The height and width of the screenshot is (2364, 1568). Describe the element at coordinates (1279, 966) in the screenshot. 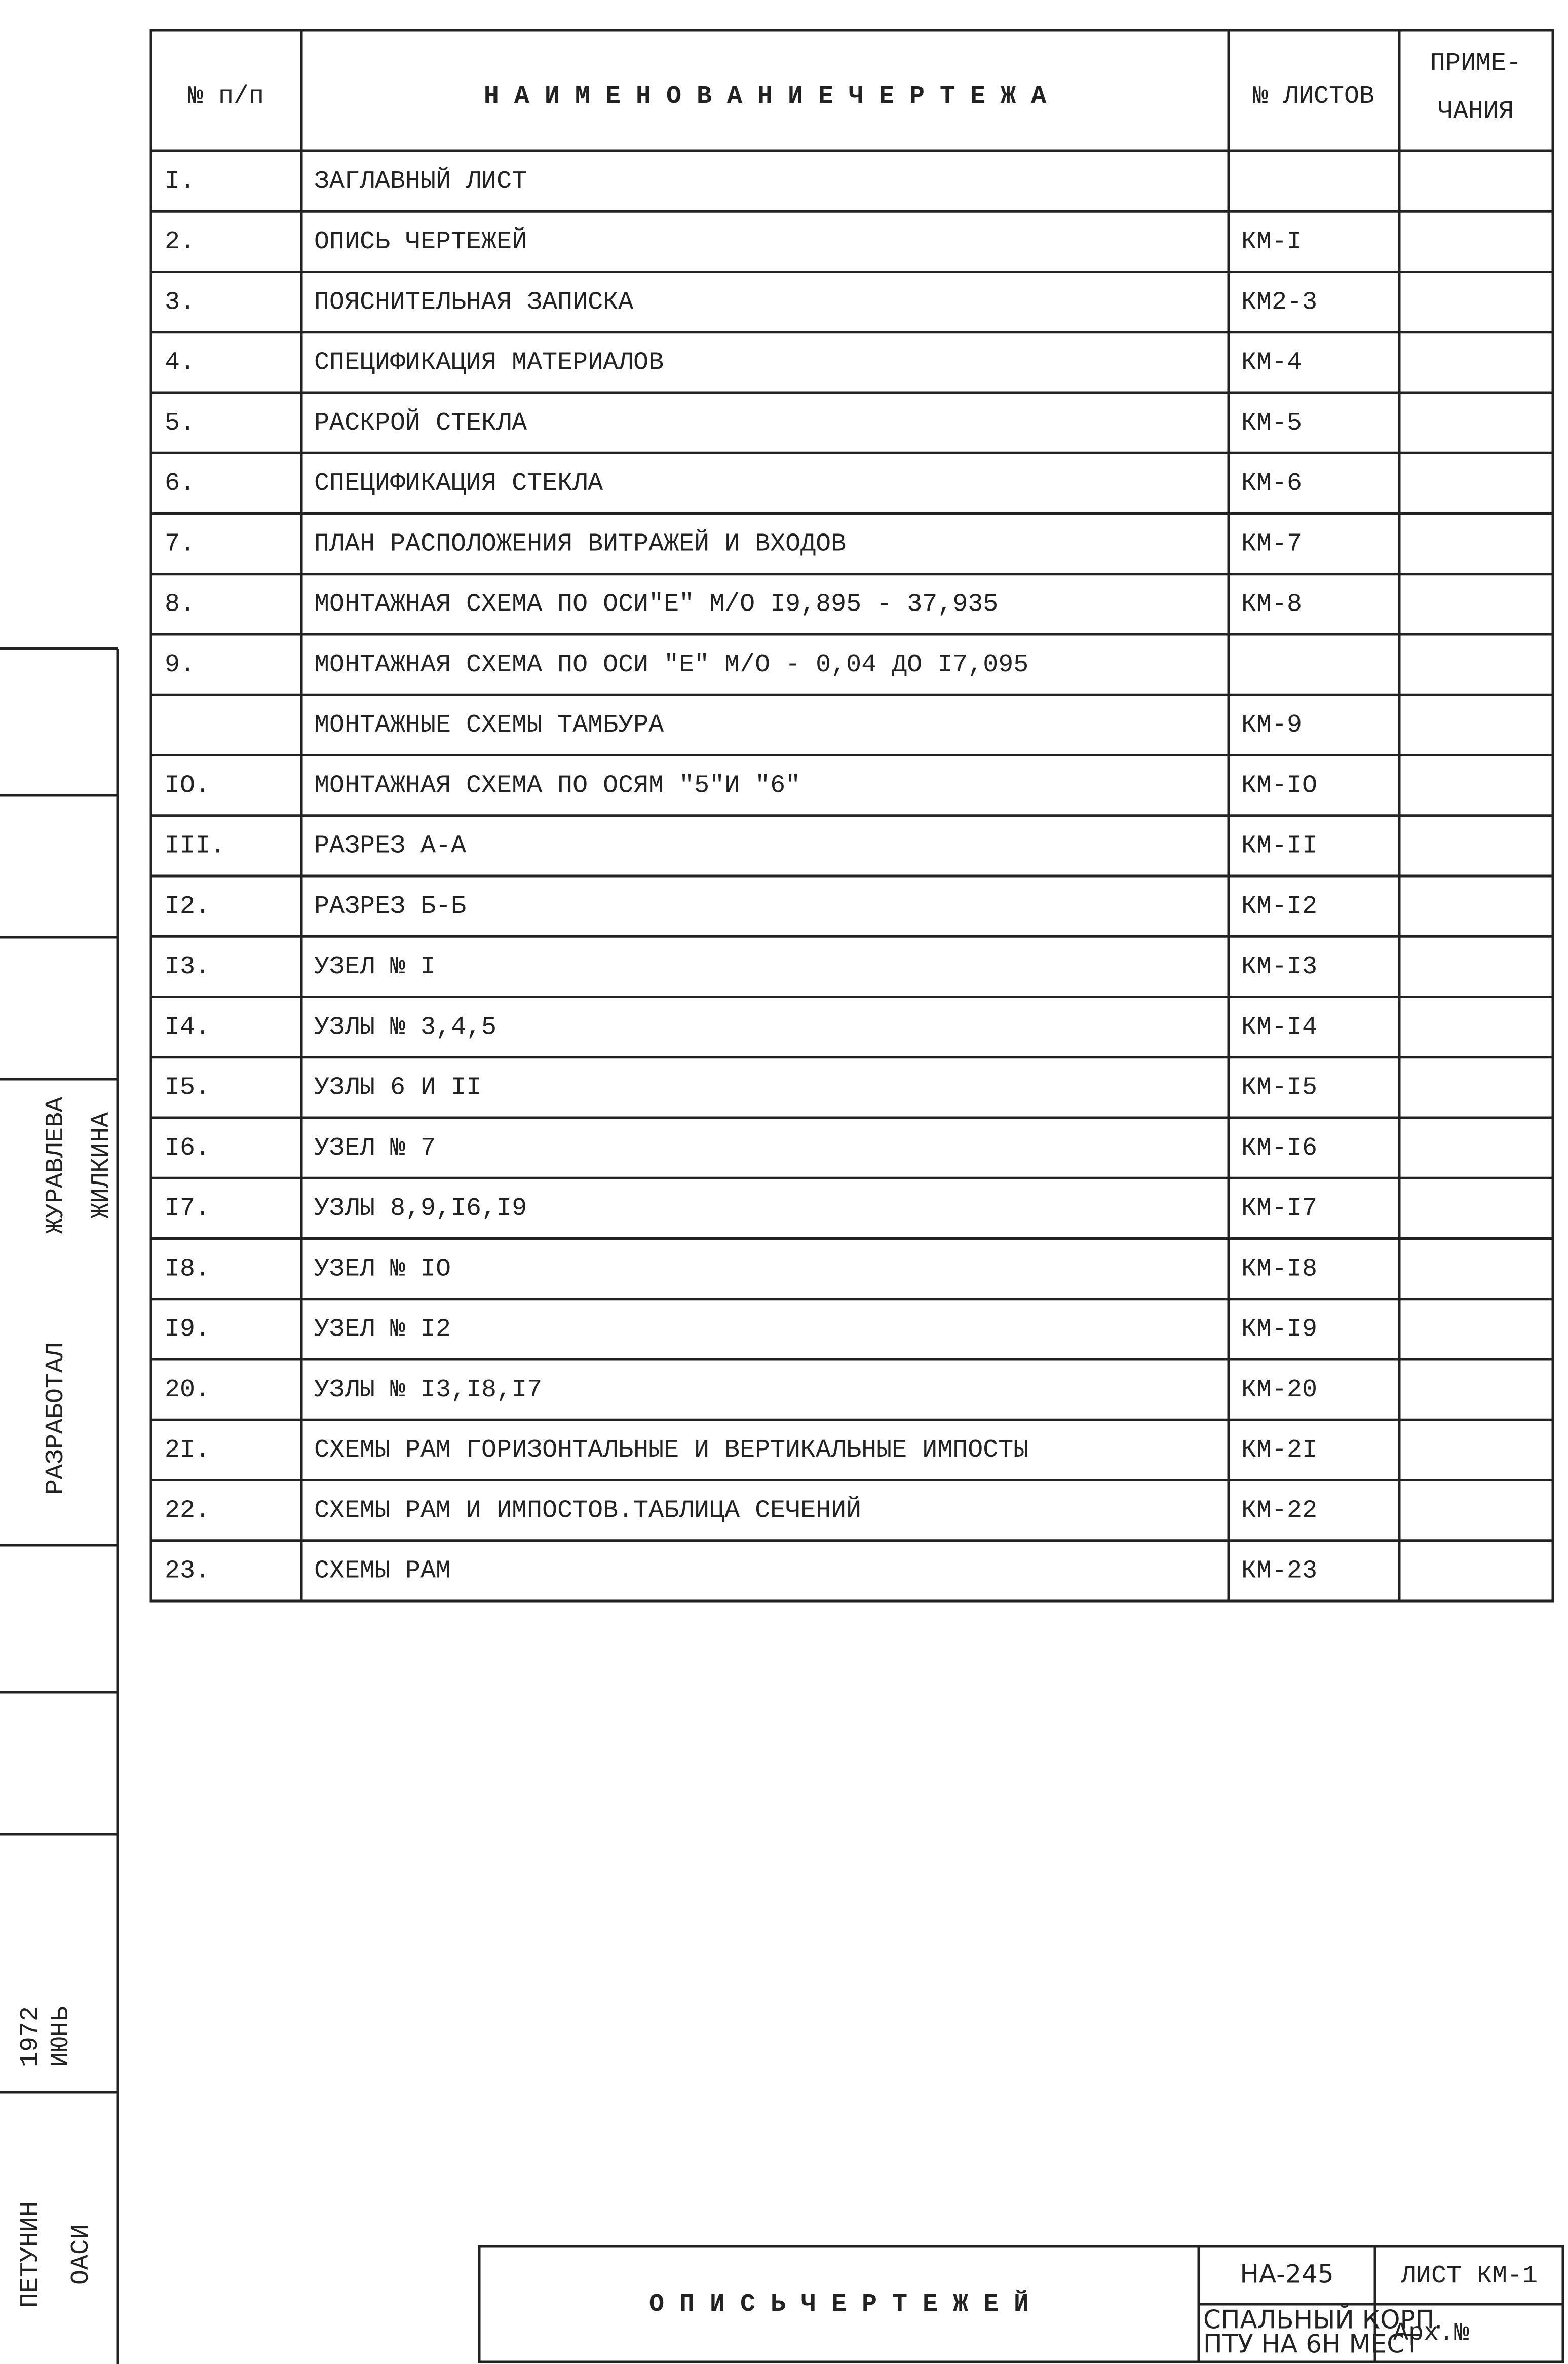

I see `row-sheet: КМ-I3` at that location.